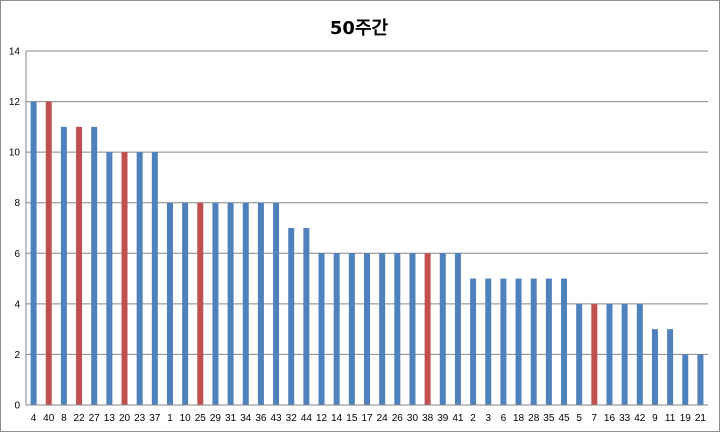 This screenshot has height=432, width=720. I want to click on x-tick-label: 39, so click(443, 418).